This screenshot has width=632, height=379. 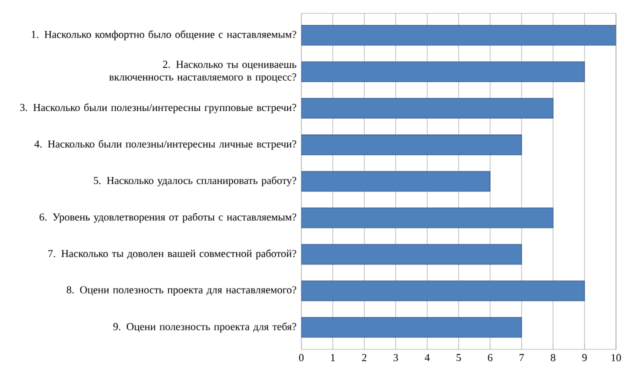 I want to click on x-tick-label: 7, so click(x=522, y=358).